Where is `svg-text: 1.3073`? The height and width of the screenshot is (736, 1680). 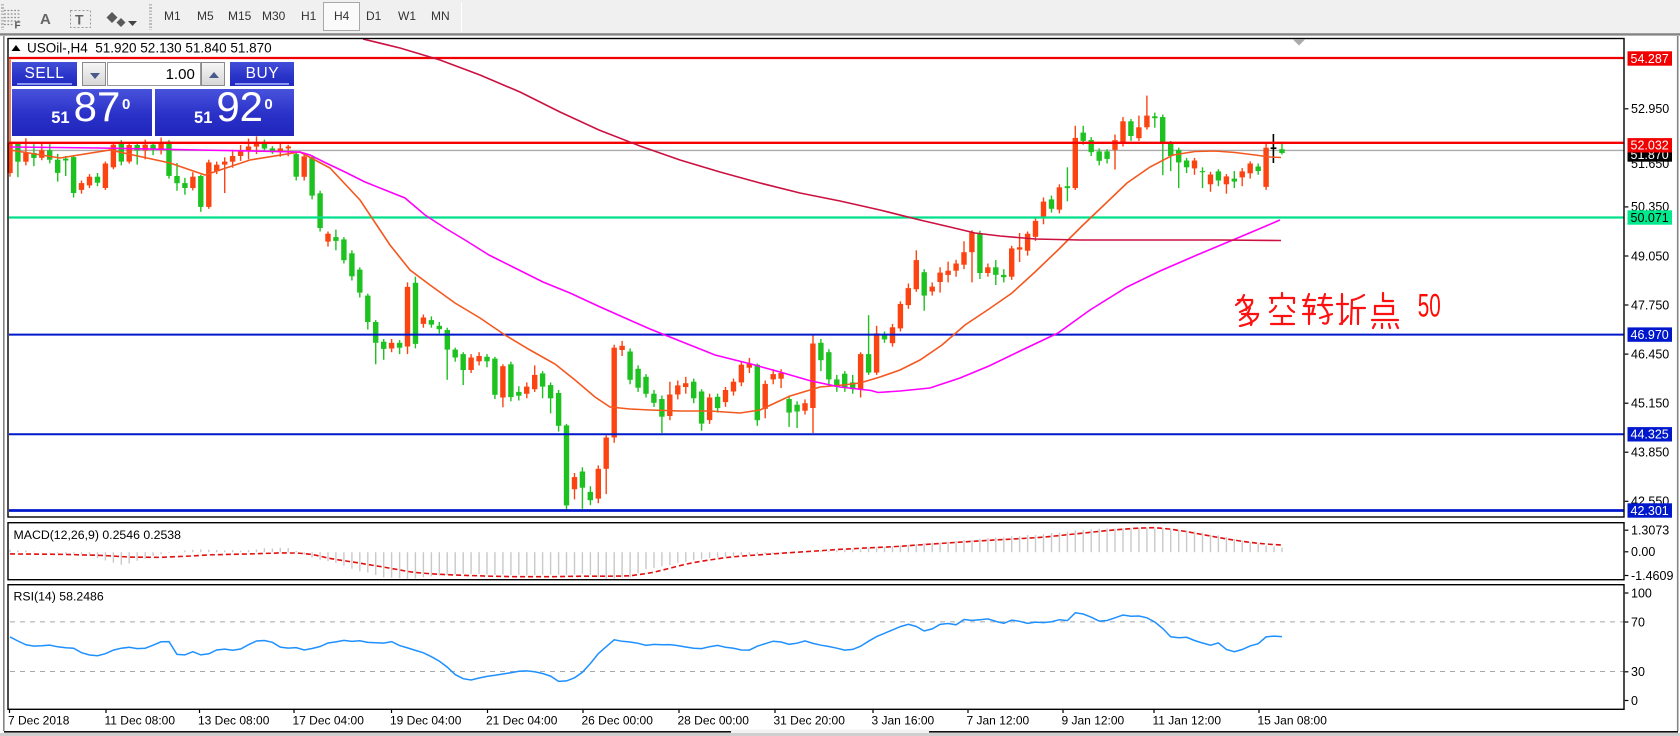 svg-text: 1.3073 is located at coordinates (1650, 531).